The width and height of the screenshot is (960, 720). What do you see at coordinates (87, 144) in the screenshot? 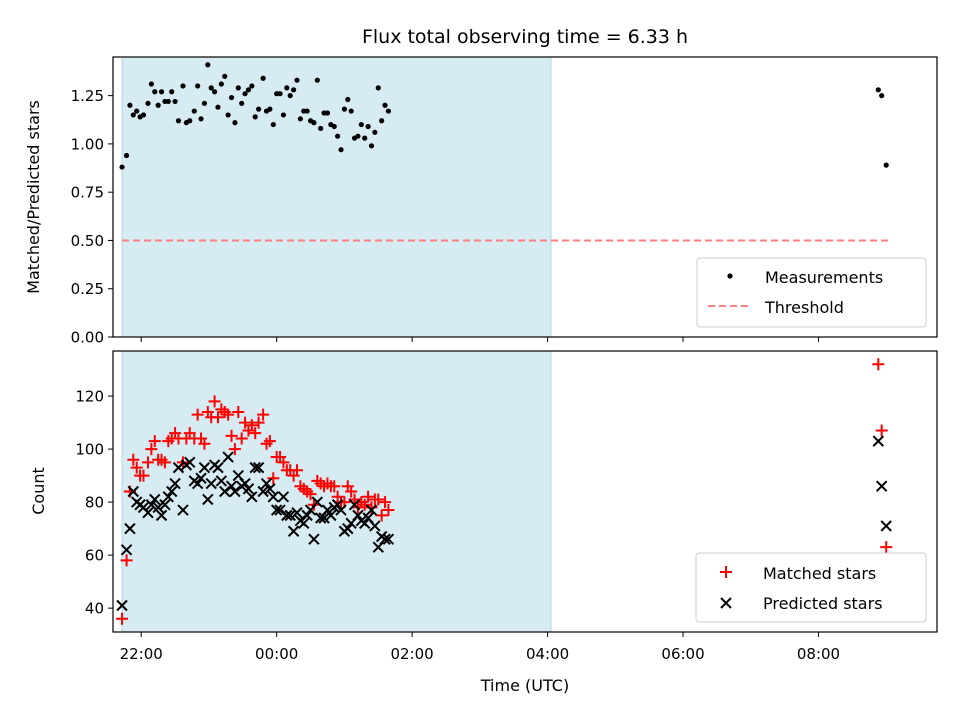
I see `y-tick-label: 1.00` at bounding box center [87, 144].